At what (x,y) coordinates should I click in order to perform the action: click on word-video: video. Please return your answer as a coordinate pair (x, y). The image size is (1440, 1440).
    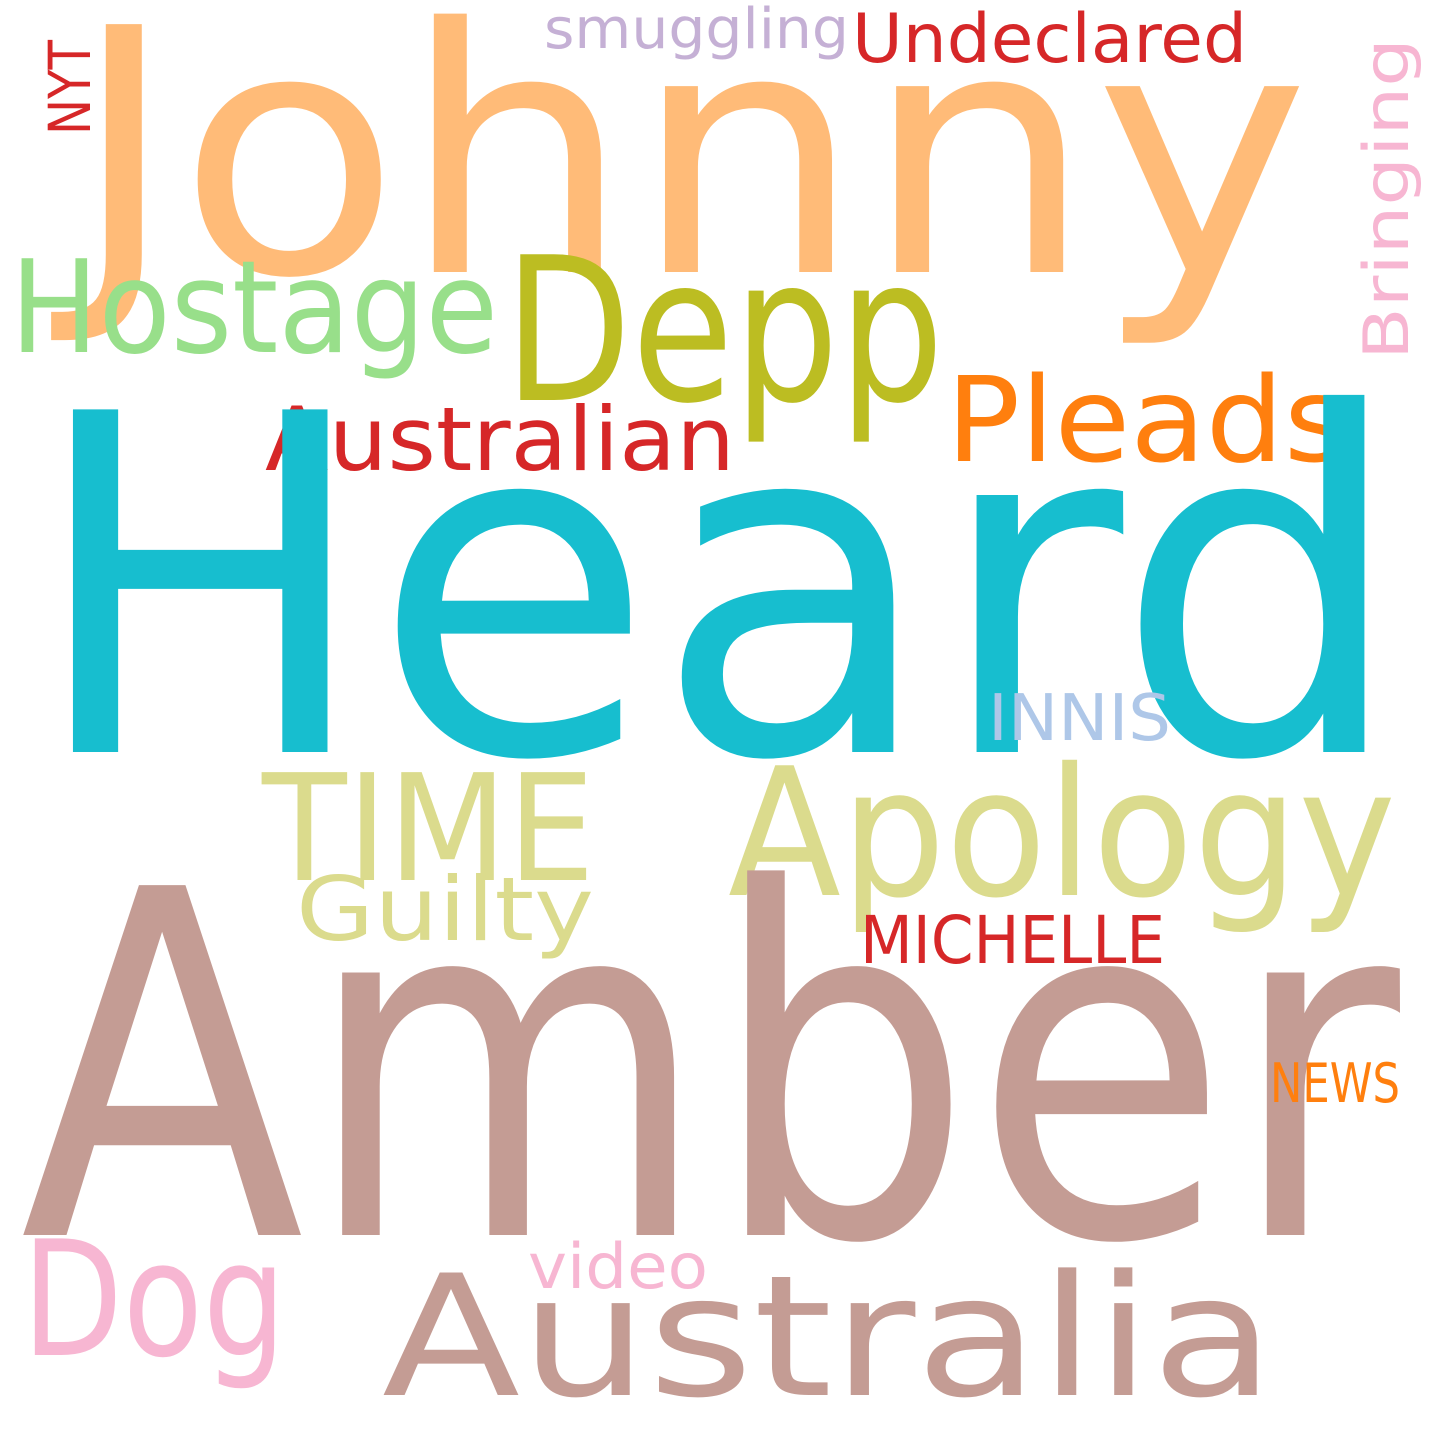
    Looking at the image, I should click on (618, 1266).